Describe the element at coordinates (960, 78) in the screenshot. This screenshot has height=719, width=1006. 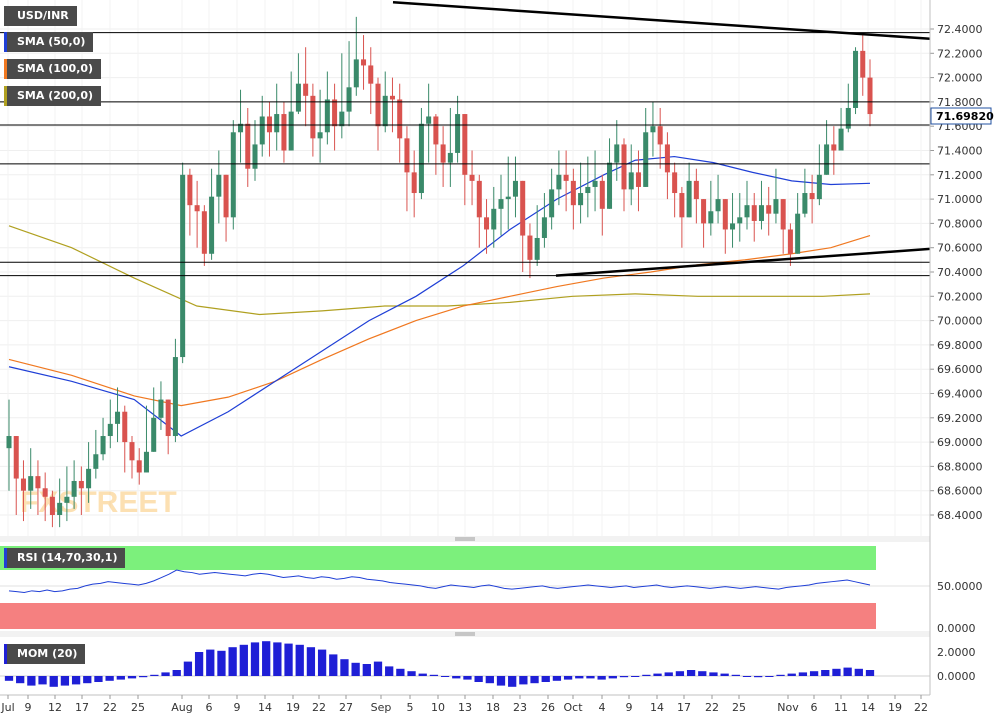
I see `y-tick-label: 72.0000` at that location.